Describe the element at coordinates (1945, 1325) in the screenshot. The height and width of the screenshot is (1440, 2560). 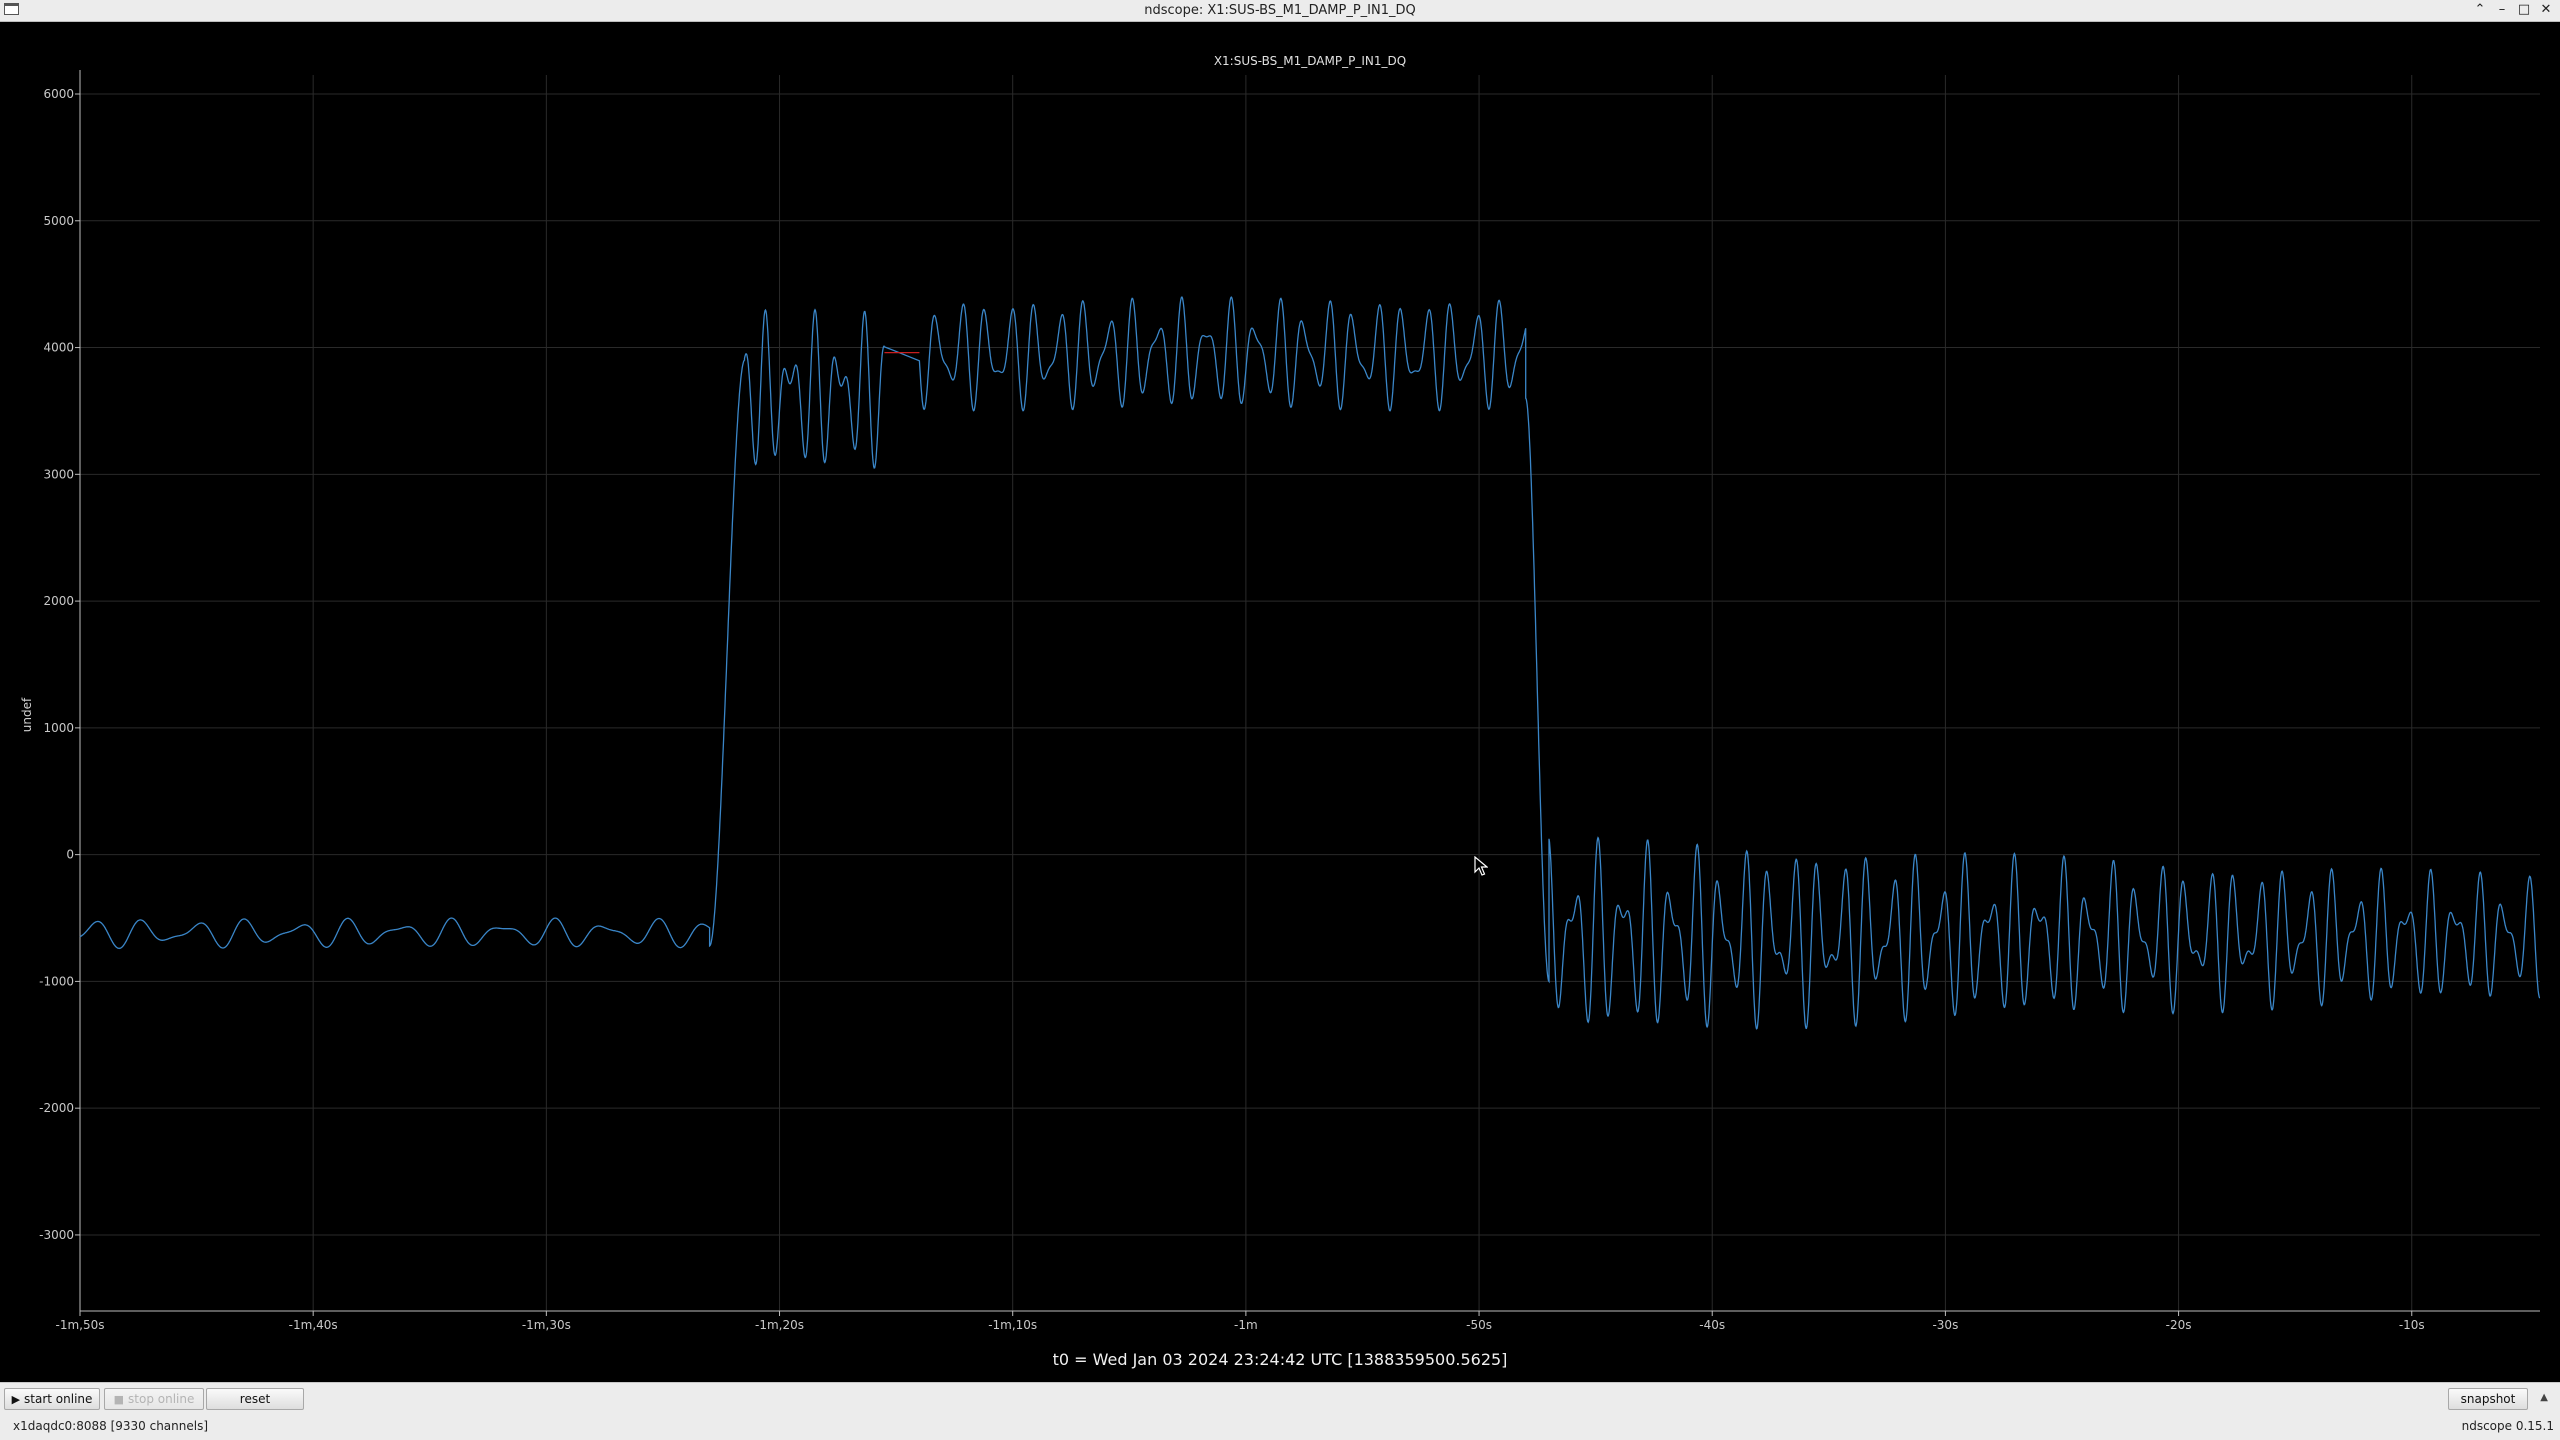
I see `x-tick-label: -30s` at that location.